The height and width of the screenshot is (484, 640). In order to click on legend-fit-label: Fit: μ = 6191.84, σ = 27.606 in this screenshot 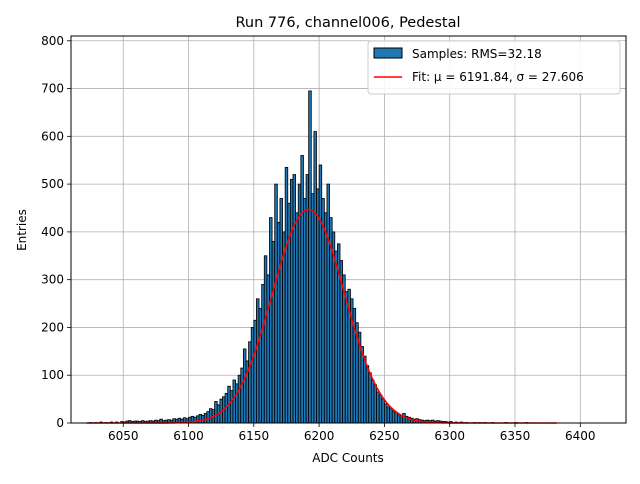, I will do `click(498, 77)`.